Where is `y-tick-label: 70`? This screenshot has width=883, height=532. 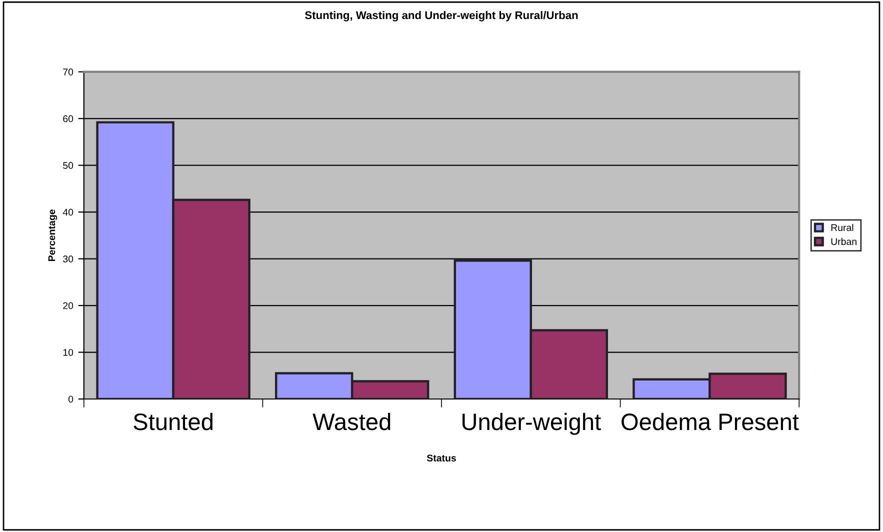 y-tick-label: 70 is located at coordinates (68, 72).